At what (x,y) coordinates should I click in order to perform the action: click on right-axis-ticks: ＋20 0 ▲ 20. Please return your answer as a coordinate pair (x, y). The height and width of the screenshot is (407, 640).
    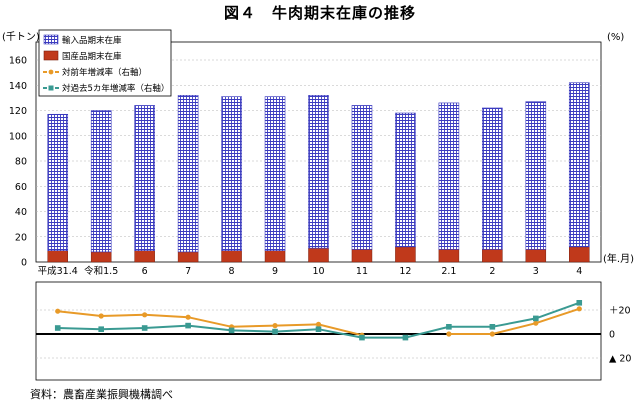
    Looking at the image, I should click on (620, 335).